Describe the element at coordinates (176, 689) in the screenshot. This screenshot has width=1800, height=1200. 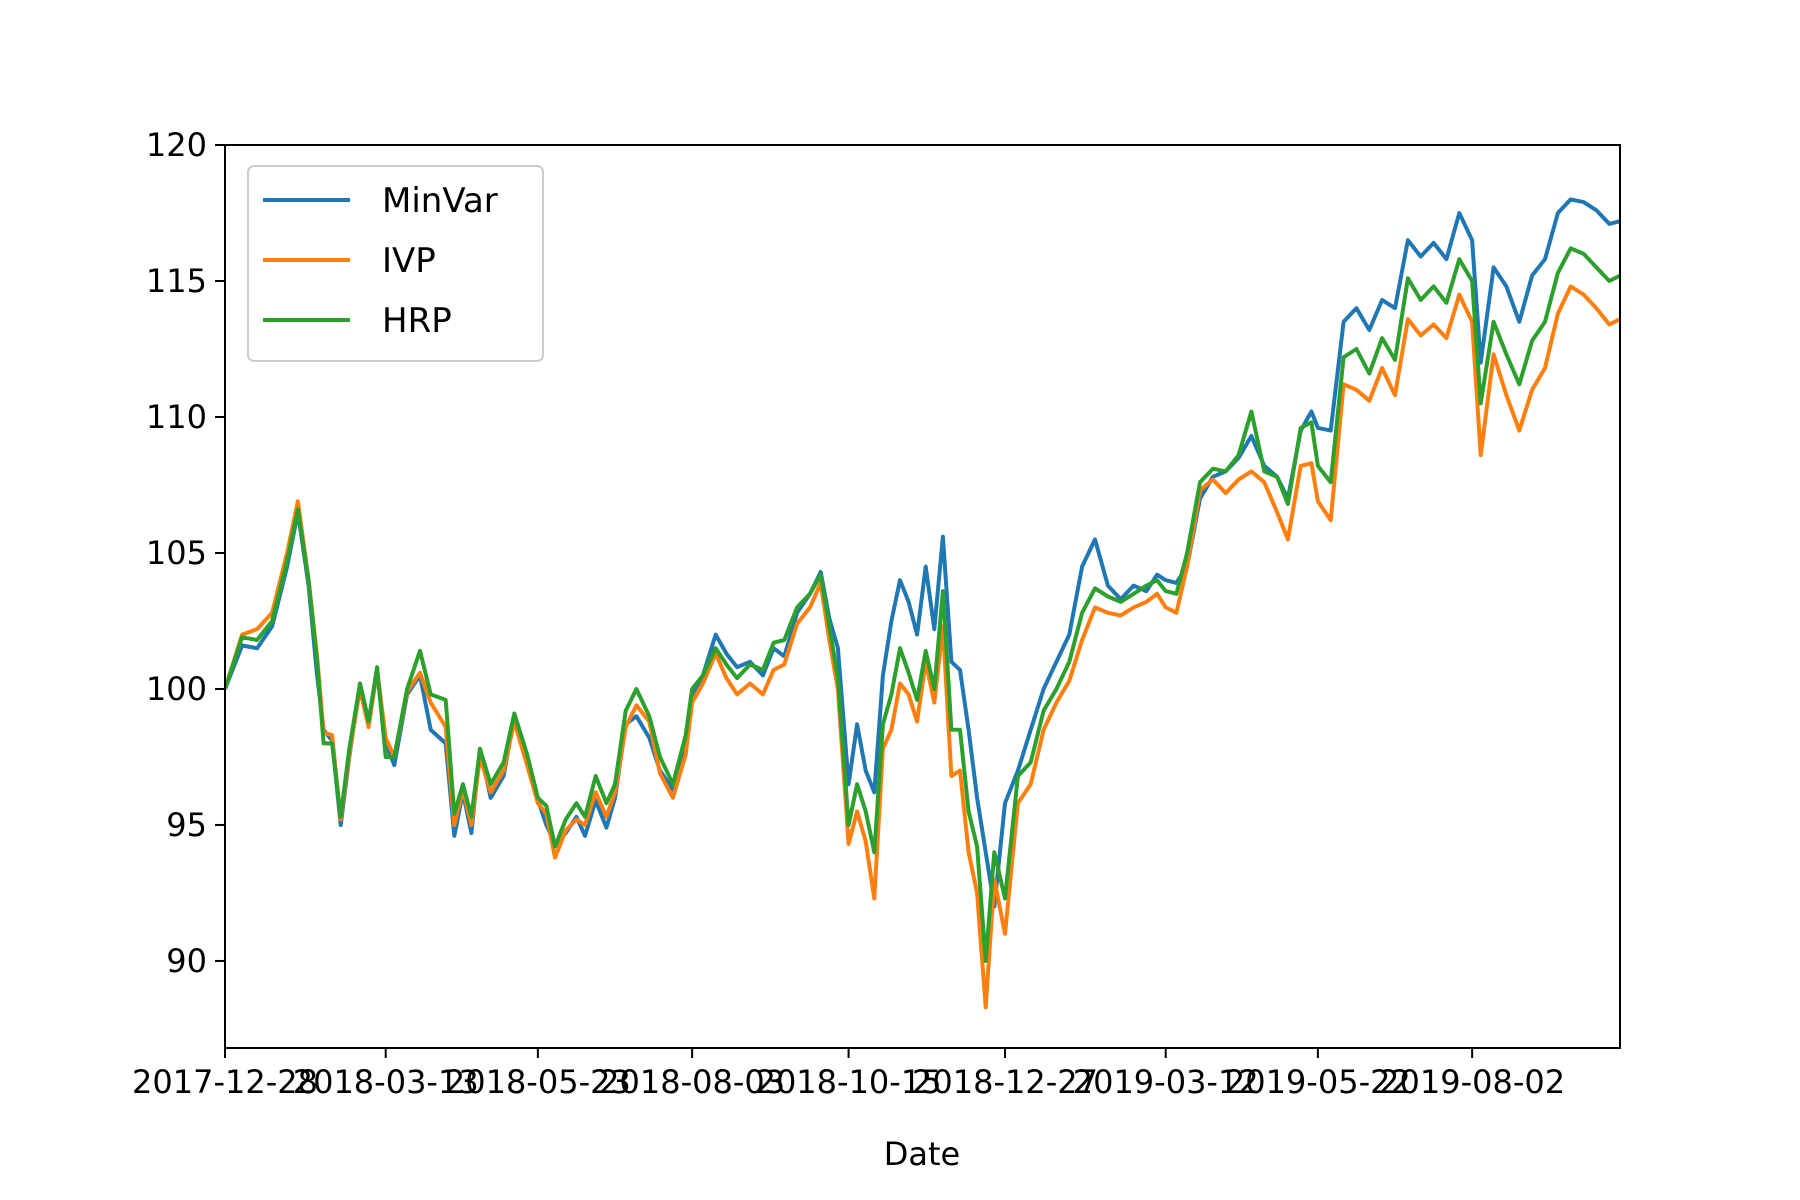
I see `y-tick-label: 100` at that location.